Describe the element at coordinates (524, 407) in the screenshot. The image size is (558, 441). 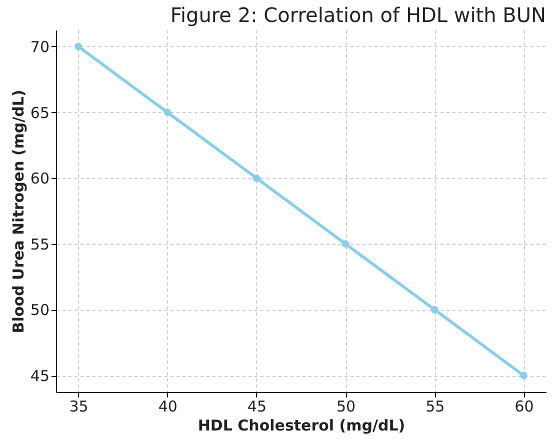
I see `x-tick-label: 60` at that location.